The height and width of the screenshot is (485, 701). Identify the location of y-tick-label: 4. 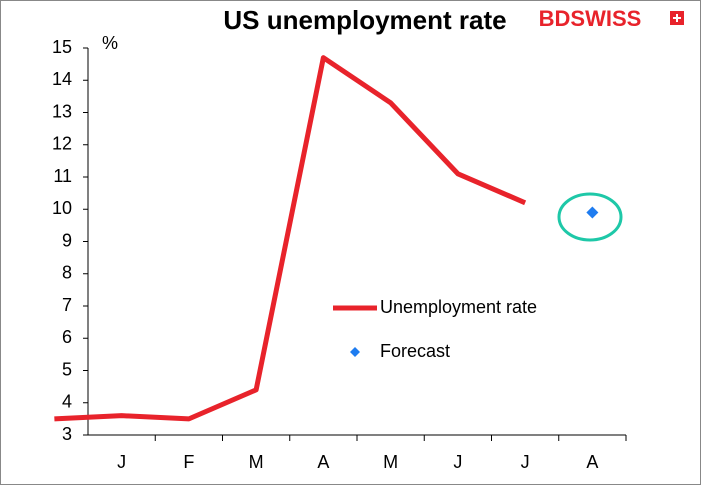
(67, 402).